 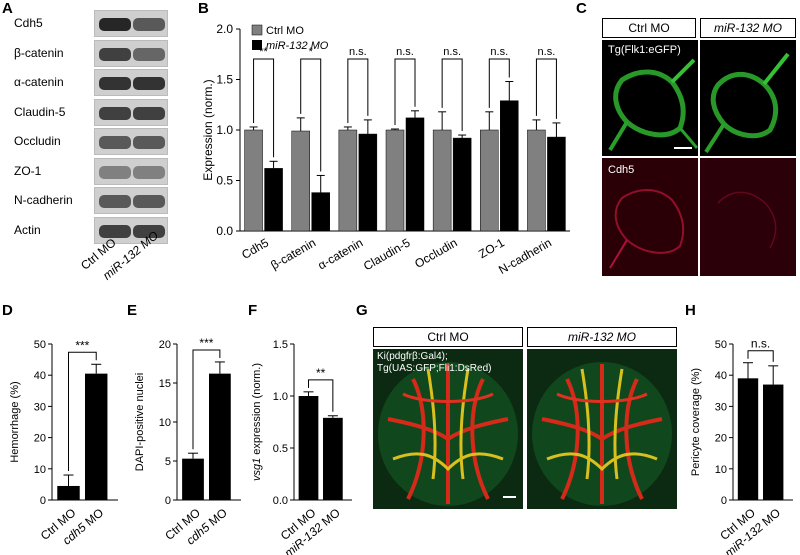 What do you see at coordinates (602, 337) in the screenshot?
I see `panel-g-header-mir: miR-132 MO` at bounding box center [602, 337].